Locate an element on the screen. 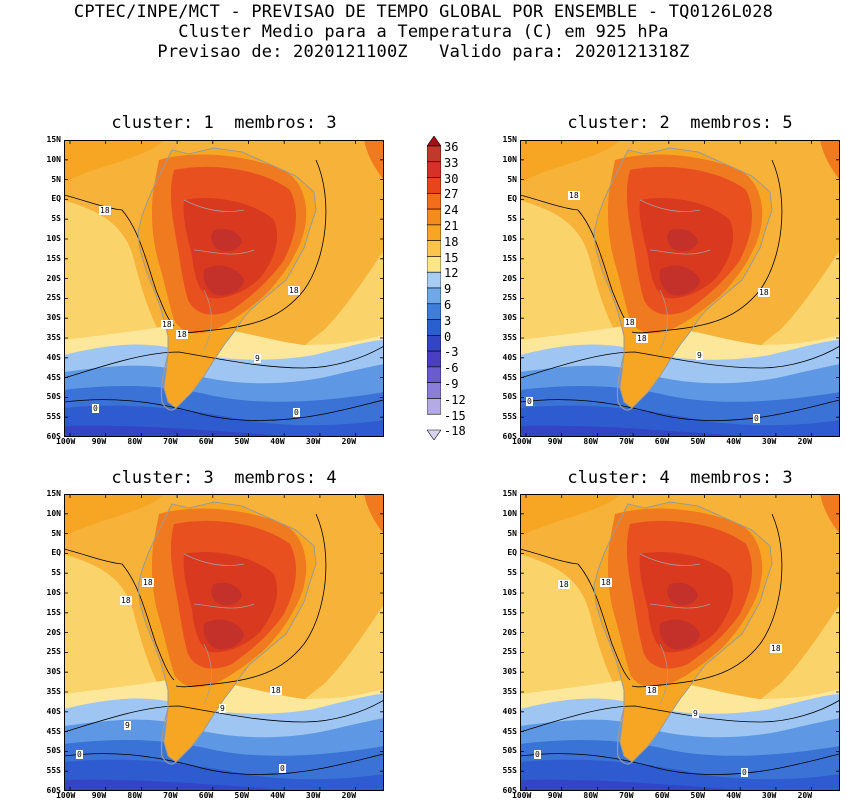  longitude-label: 50W is located at coordinates (241, 795).